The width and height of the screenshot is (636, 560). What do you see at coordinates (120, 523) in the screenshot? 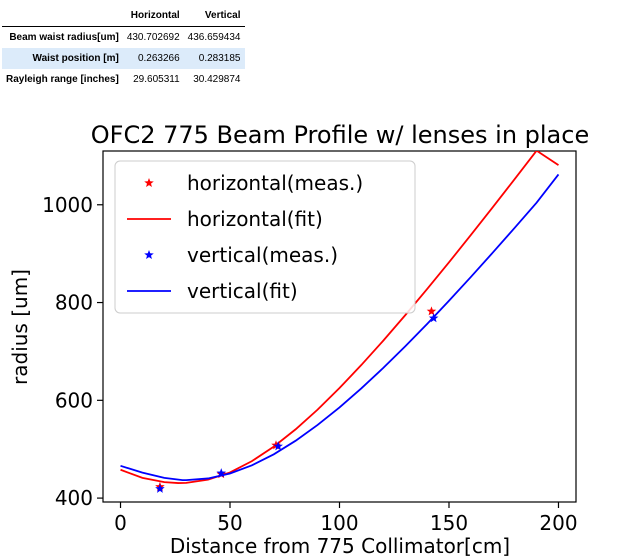
I see `x-tick-label: 0` at bounding box center [120, 523].